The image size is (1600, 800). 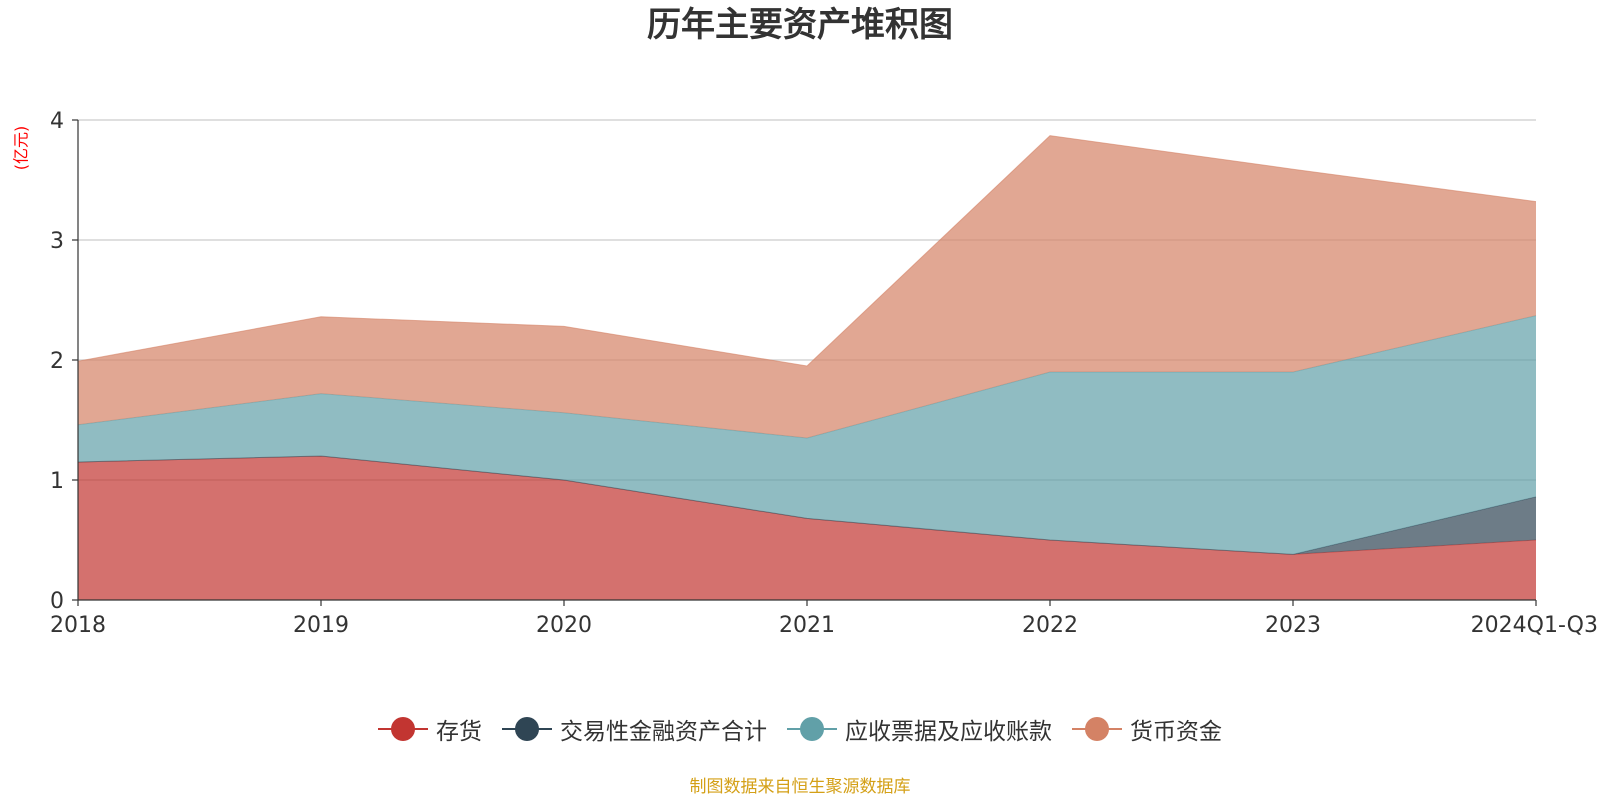 What do you see at coordinates (948, 732) in the screenshot?
I see `legend-label: 应收票据及应收账款` at bounding box center [948, 732].